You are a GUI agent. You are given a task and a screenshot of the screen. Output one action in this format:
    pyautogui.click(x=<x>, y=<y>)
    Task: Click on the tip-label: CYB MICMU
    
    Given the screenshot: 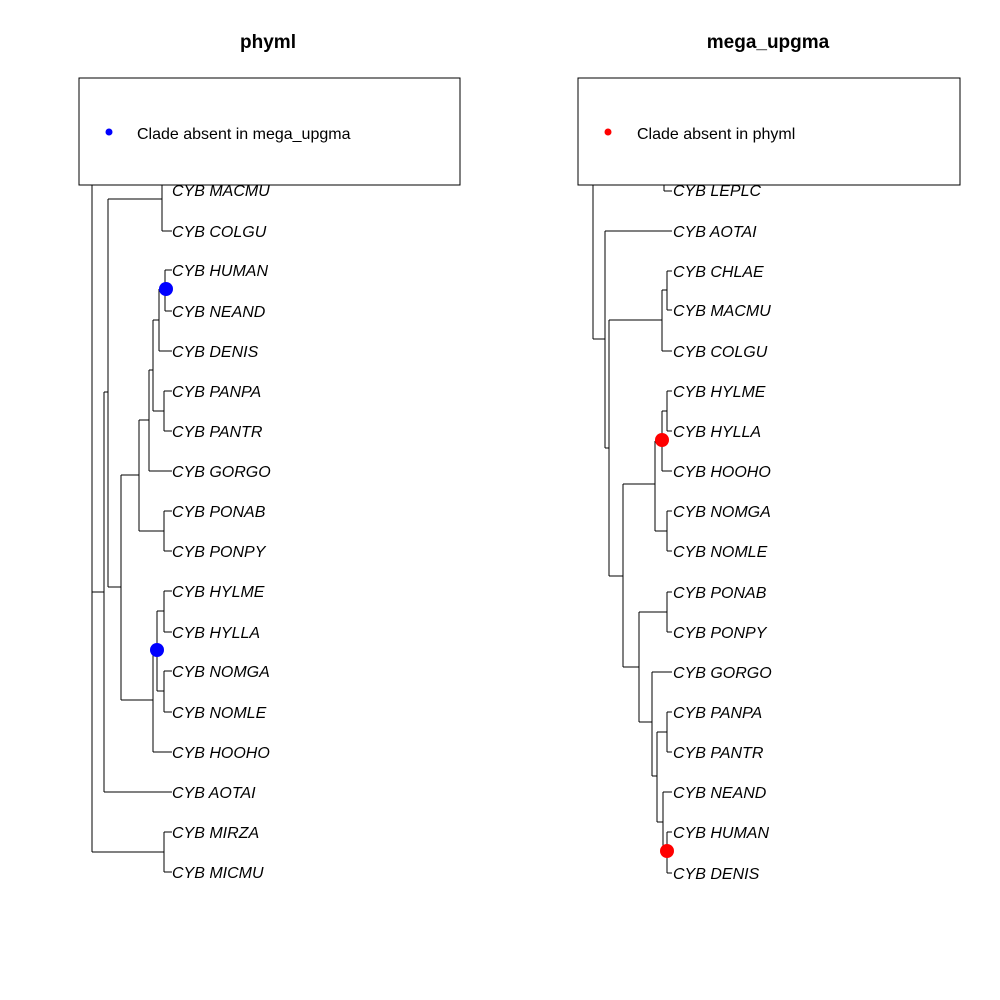 What is the action you would take?
    pyautogui.click(x=218, y=873)
    